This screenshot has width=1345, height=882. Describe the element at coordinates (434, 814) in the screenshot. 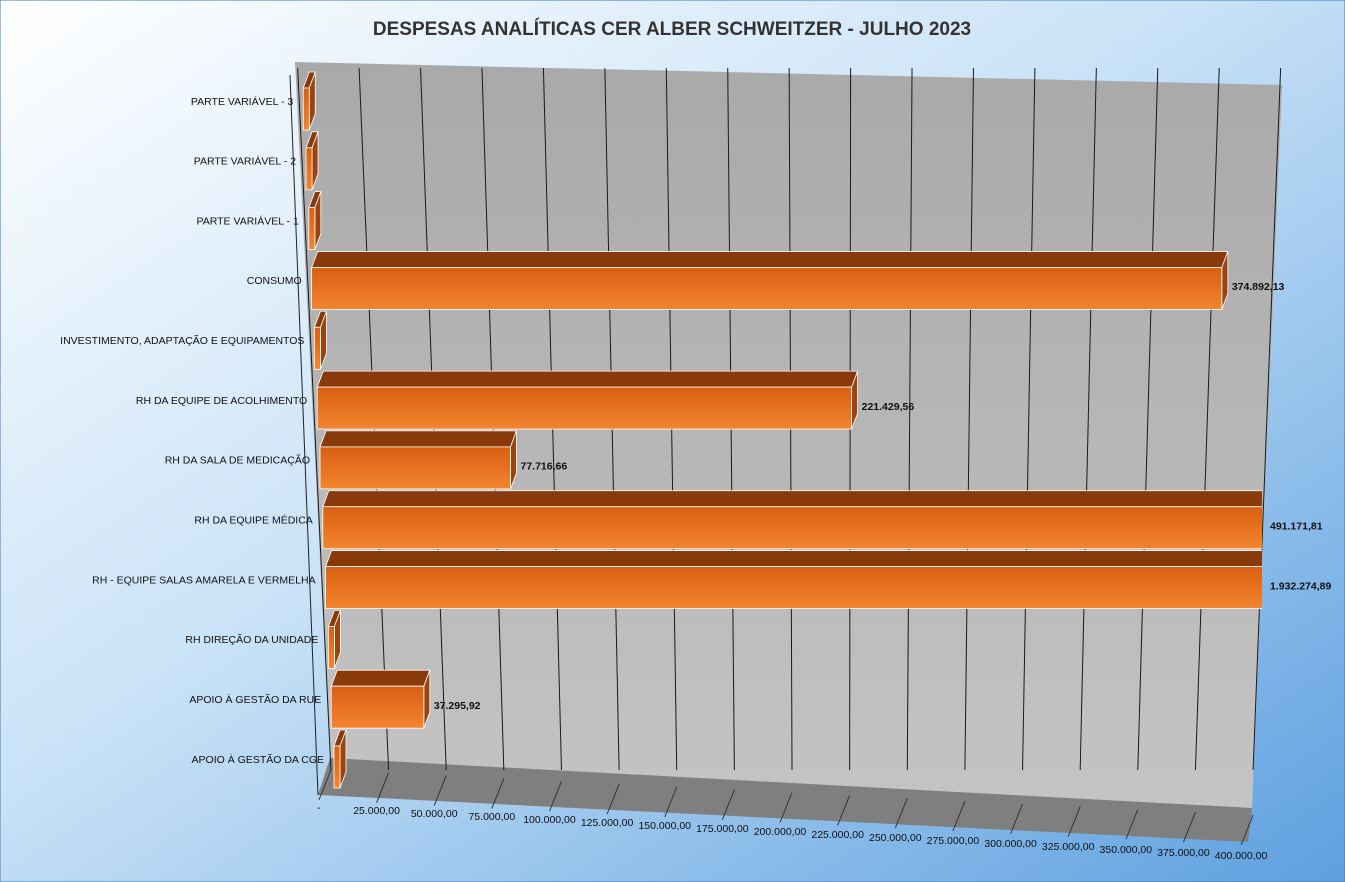

I see `x-tick-label: 50.000,00` at that location.